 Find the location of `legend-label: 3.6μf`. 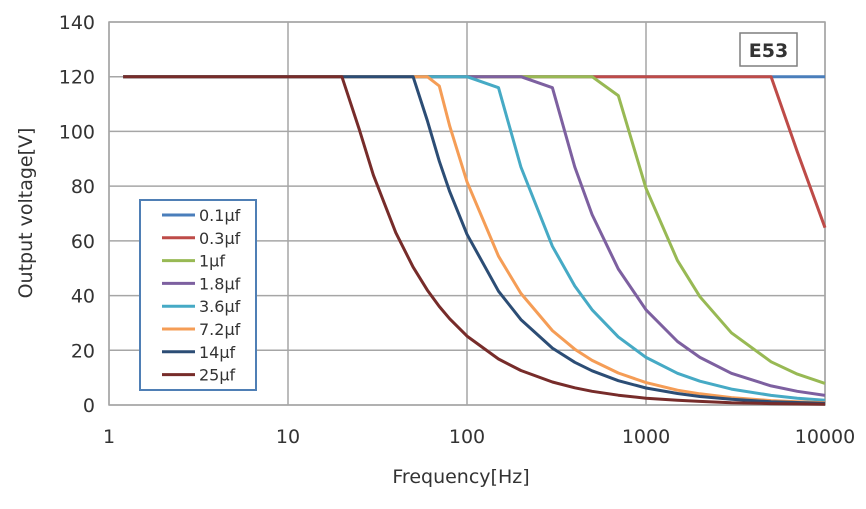

legend-label: 3.6μf is located at coordinates (220, 306).